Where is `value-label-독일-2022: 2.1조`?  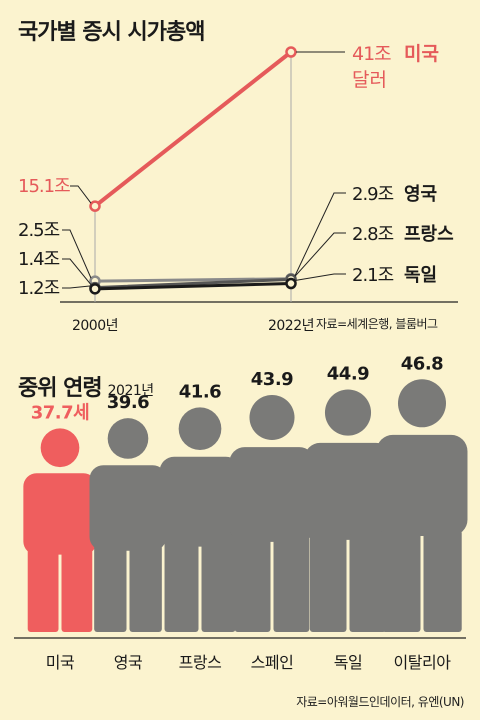 value-label-독일-2022: 2.1조 is located at coordinates (373, 275).